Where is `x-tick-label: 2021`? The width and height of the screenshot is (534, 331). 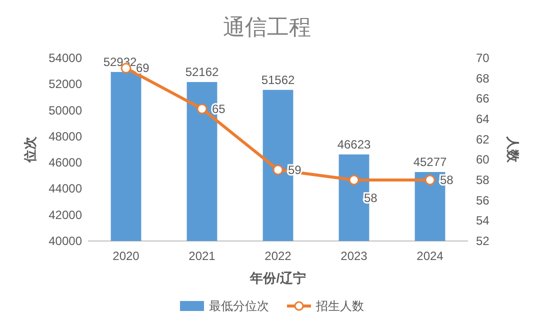
x-tick-label: 2021 is located at coordinates (202, 256).